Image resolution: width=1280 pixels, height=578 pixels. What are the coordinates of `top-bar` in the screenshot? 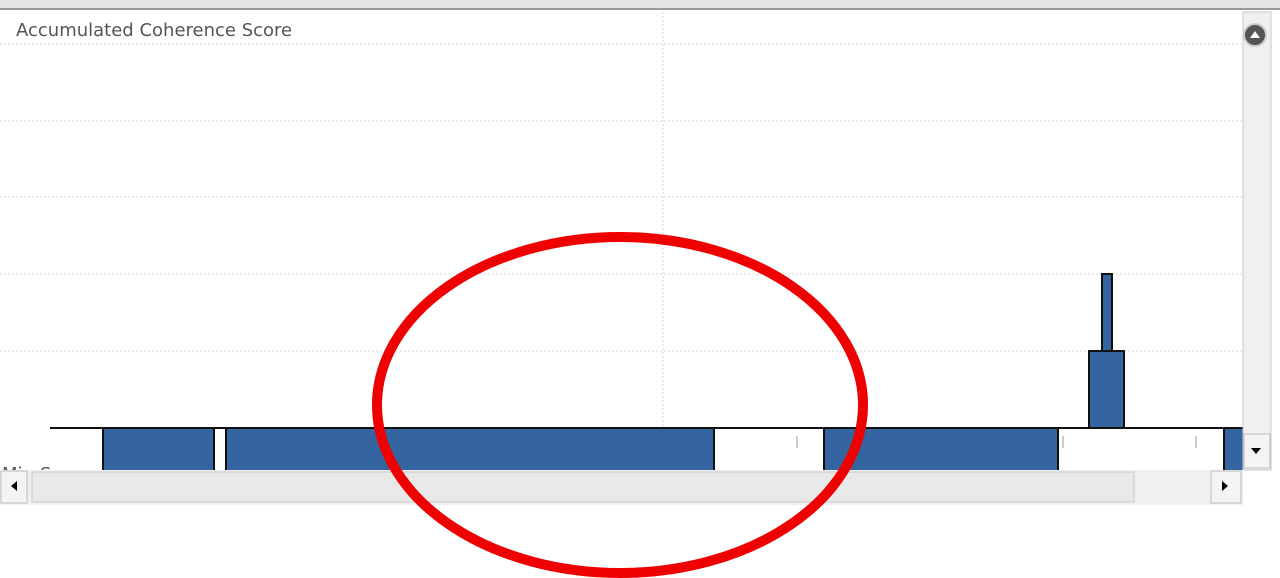 It's located at (640, 5).